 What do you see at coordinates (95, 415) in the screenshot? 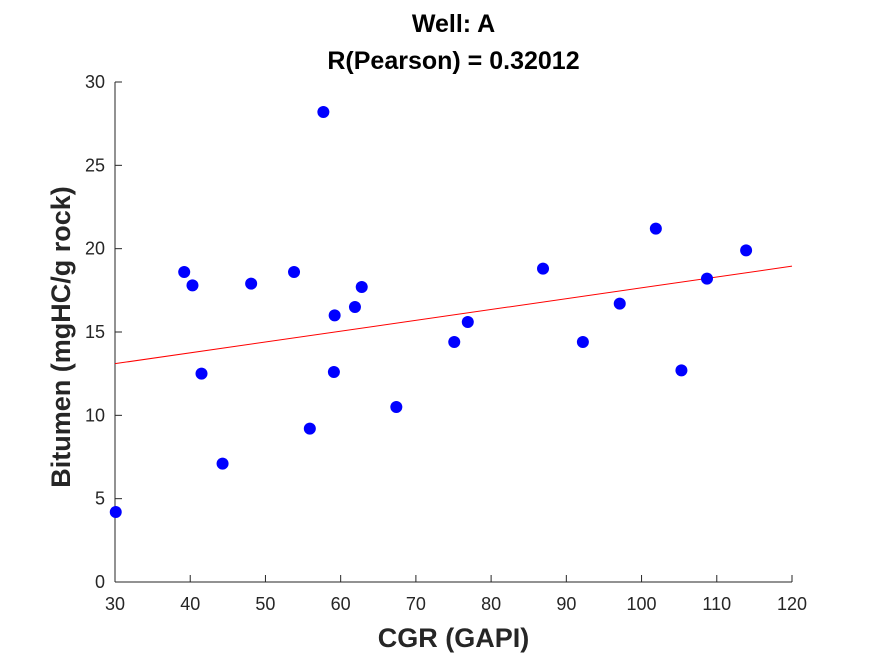
I see `y-tick-label: 10` at bounding box center [95, 415].